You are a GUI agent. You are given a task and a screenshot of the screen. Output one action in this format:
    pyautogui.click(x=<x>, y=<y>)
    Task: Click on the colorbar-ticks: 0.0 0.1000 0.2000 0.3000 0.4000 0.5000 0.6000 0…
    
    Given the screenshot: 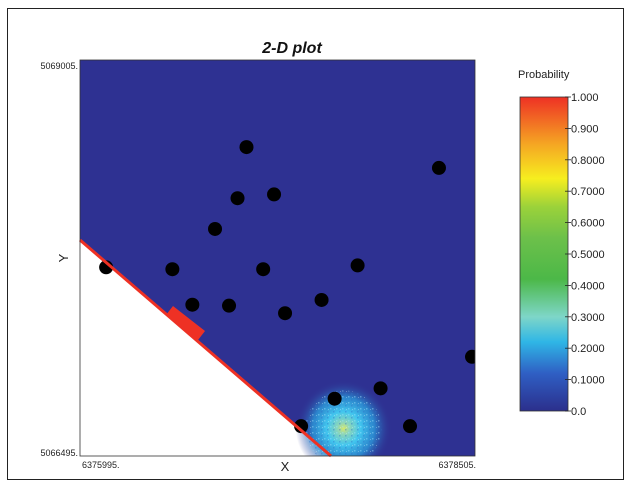 What is the action you would take?
    pyautogui.click(x=585, y=255)
    